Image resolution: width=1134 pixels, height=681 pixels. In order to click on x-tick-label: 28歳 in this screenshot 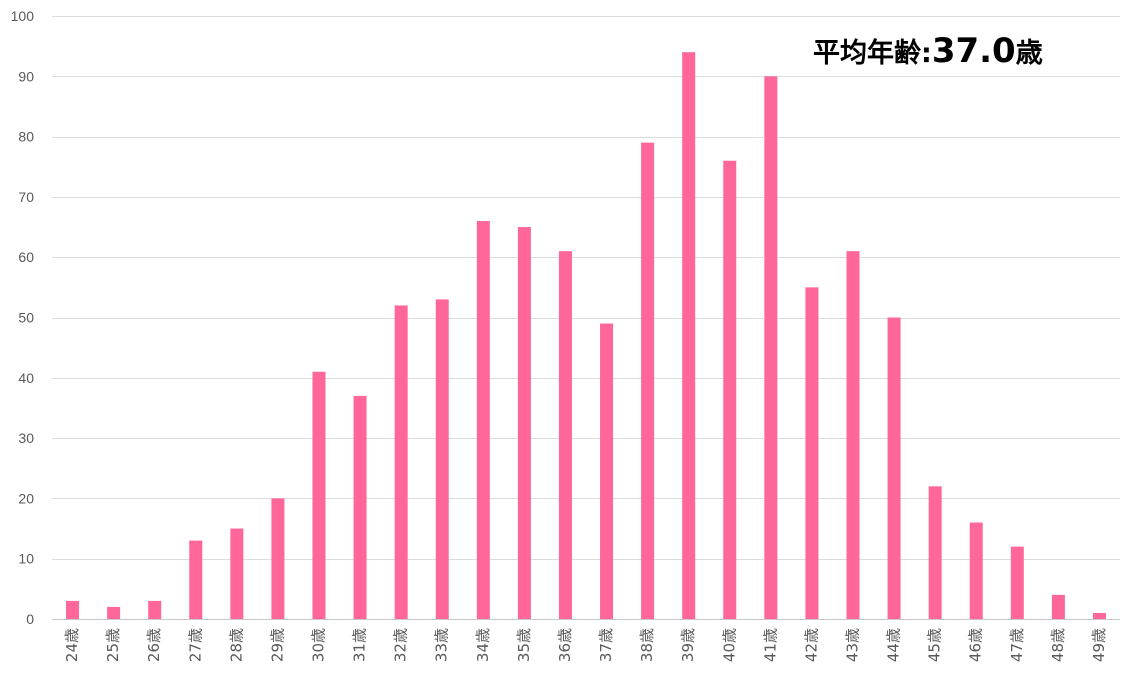, I will do `click(236, 645)`.